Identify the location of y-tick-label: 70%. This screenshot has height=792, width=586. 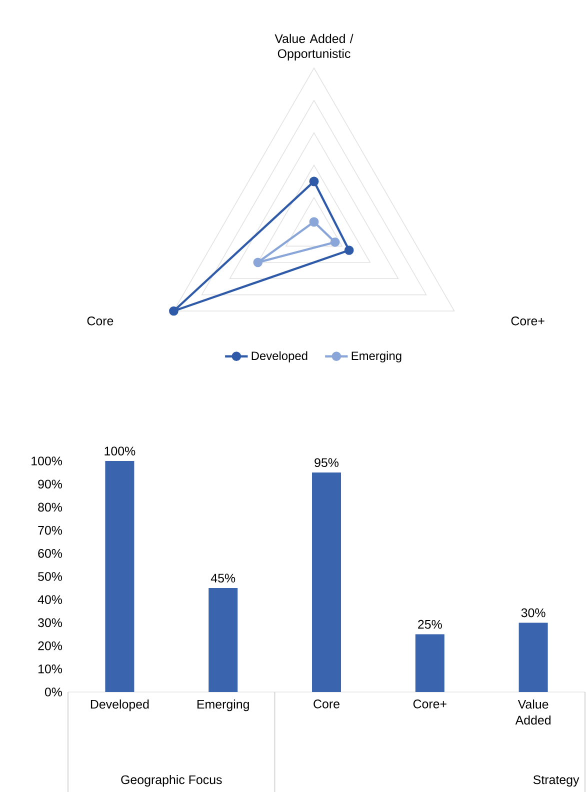
(50, 530).